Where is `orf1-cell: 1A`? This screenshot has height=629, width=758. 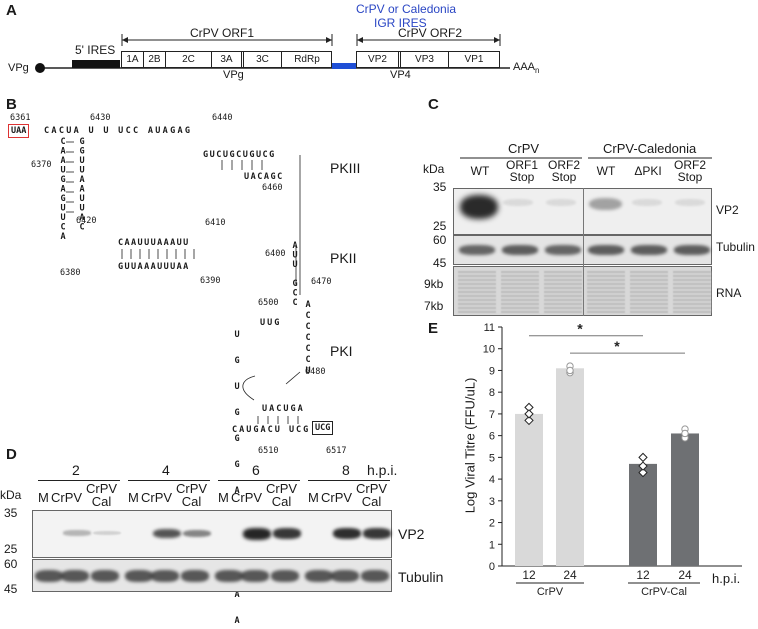
orf1-cell: 1A is located at coordinates (133, 59).